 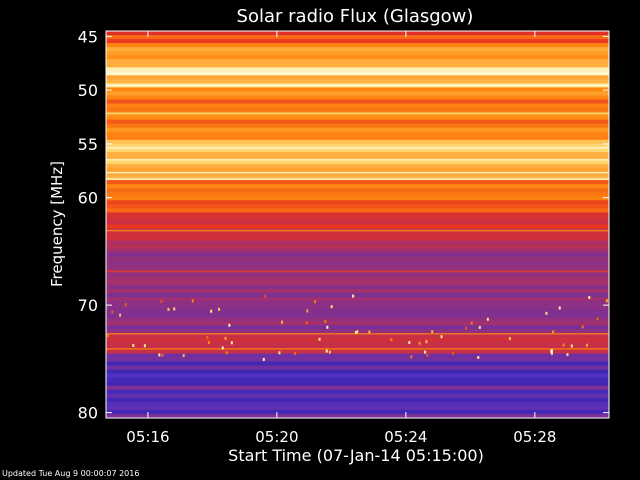 What do you see at coordinates (88, 198) in the screenshot?
I see `y-tick-label: 60` at bounding box center [88, 198].